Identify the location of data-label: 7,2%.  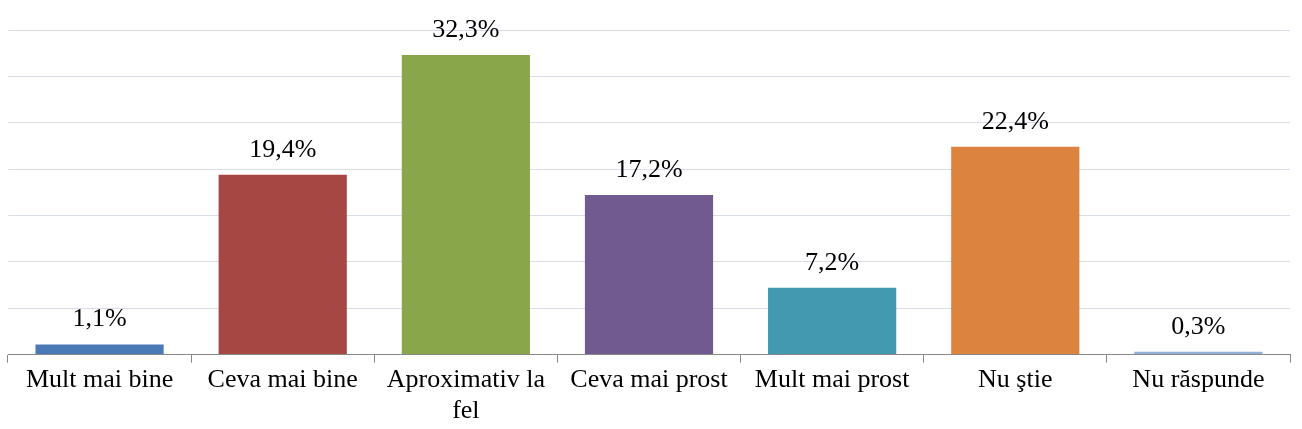
(832, 261).